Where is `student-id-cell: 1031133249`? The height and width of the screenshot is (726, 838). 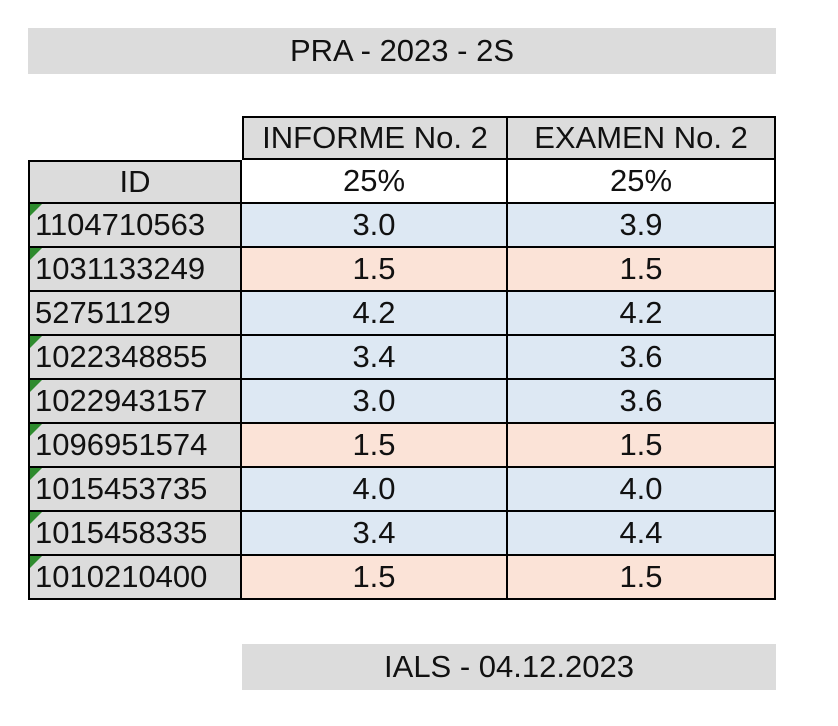
student-id-cell: 1031133249 is located at coordinates (135, 270).